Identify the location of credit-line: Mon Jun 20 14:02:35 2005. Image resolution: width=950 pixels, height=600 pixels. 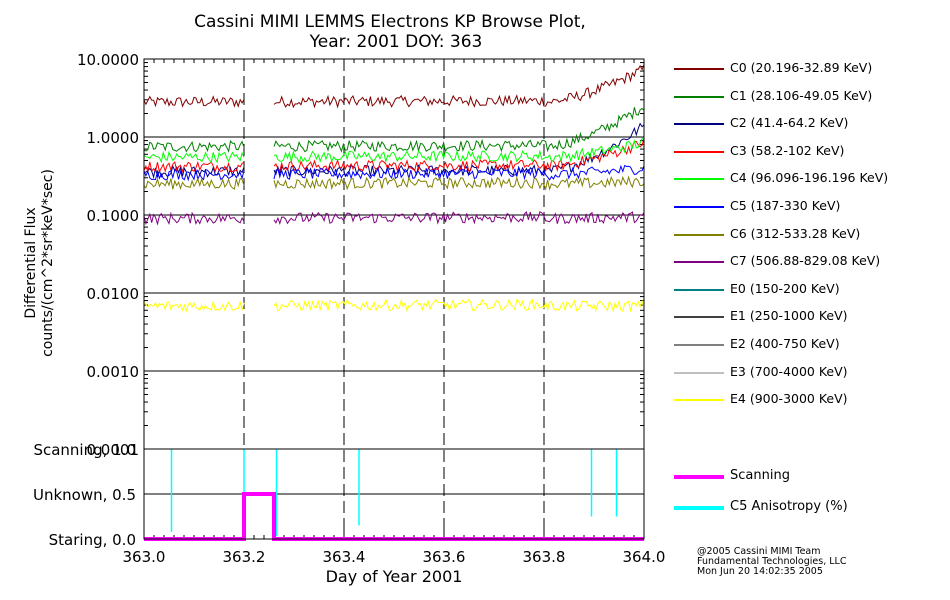
(760, 571).